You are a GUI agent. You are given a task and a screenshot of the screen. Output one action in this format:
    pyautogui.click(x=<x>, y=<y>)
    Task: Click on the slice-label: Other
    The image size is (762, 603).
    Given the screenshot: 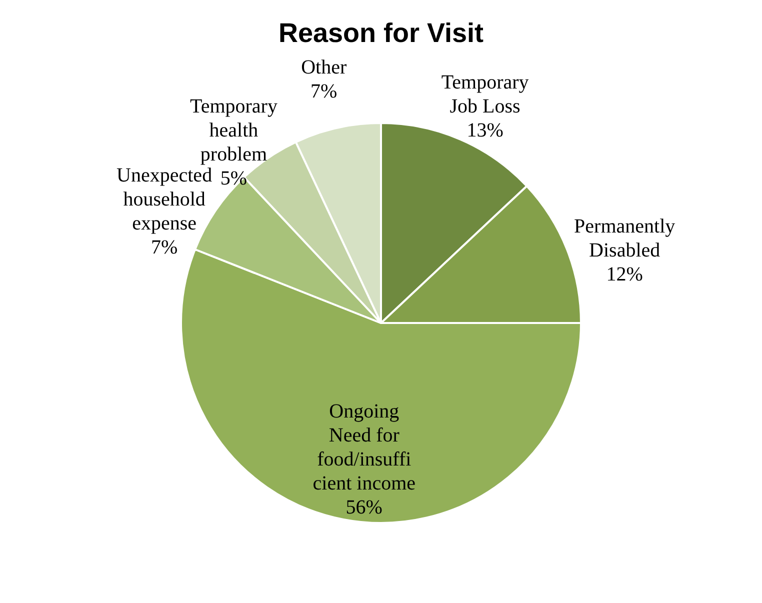 What is the action you would take?
    pyautogui.click(x=324, y=67)
    